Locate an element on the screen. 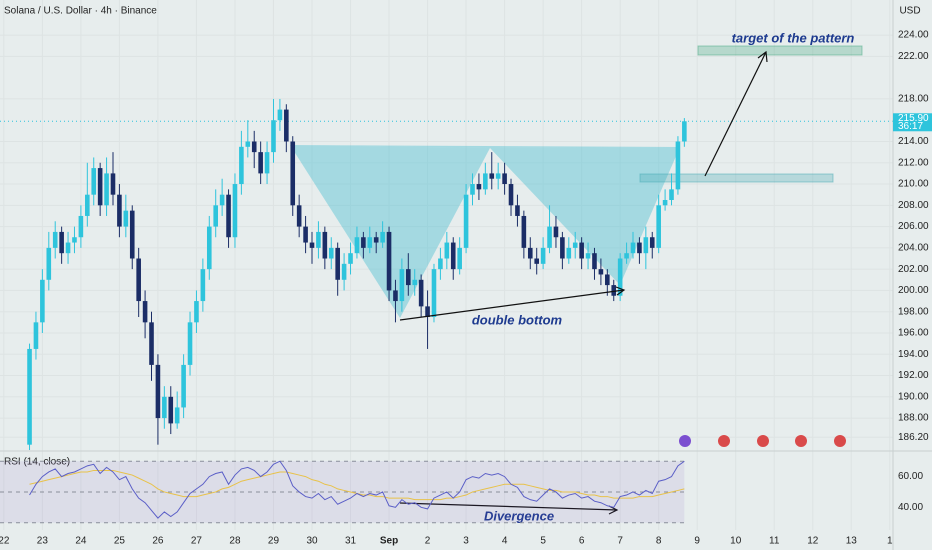  y-tick-label: 218.00 is located at coordinates (913, 99).